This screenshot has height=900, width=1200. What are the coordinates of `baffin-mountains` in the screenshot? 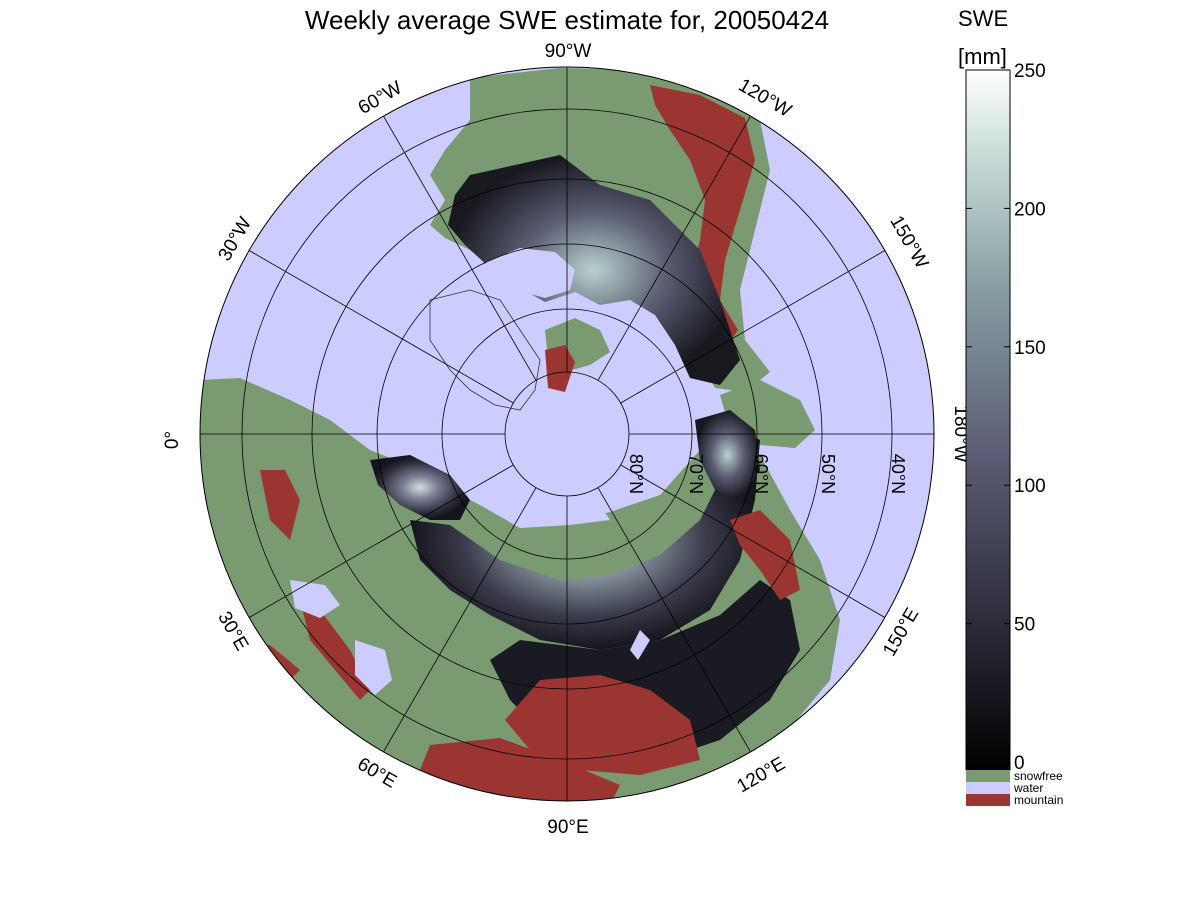 It's located at (560, 368).